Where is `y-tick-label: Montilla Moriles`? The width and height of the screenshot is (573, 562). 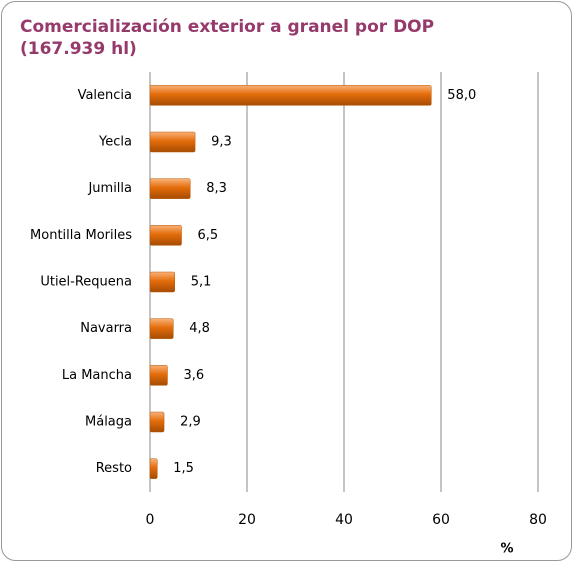
y-tick-label: Montilla Moriles is located at coordinates (81, 235).